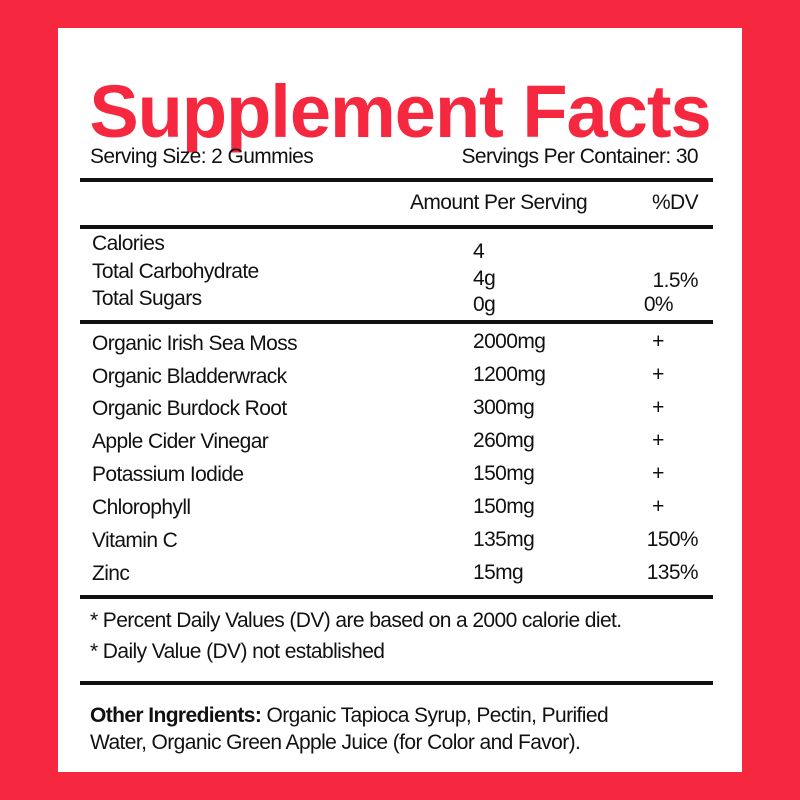 The height and width of the screenshot is (800, 800). I want to click on footnote: * Daily Value (DV) not established, so click(237, 651).